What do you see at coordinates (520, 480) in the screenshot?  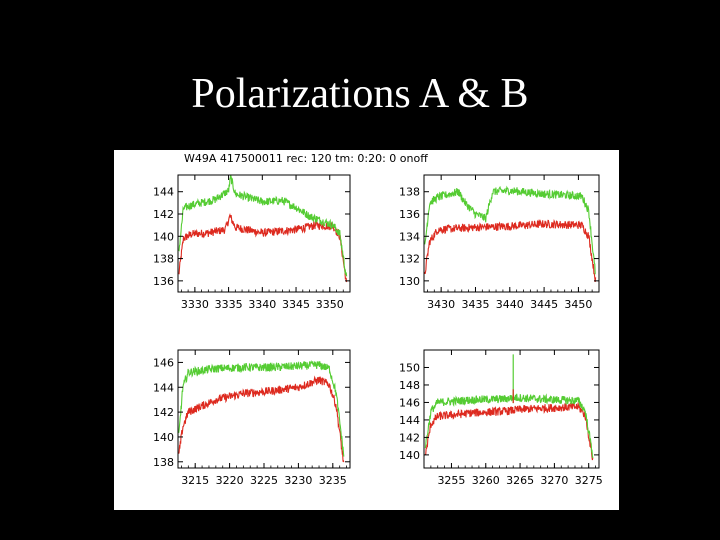 I see `x-tick-label: 3265` at bounding box center [520, 480].